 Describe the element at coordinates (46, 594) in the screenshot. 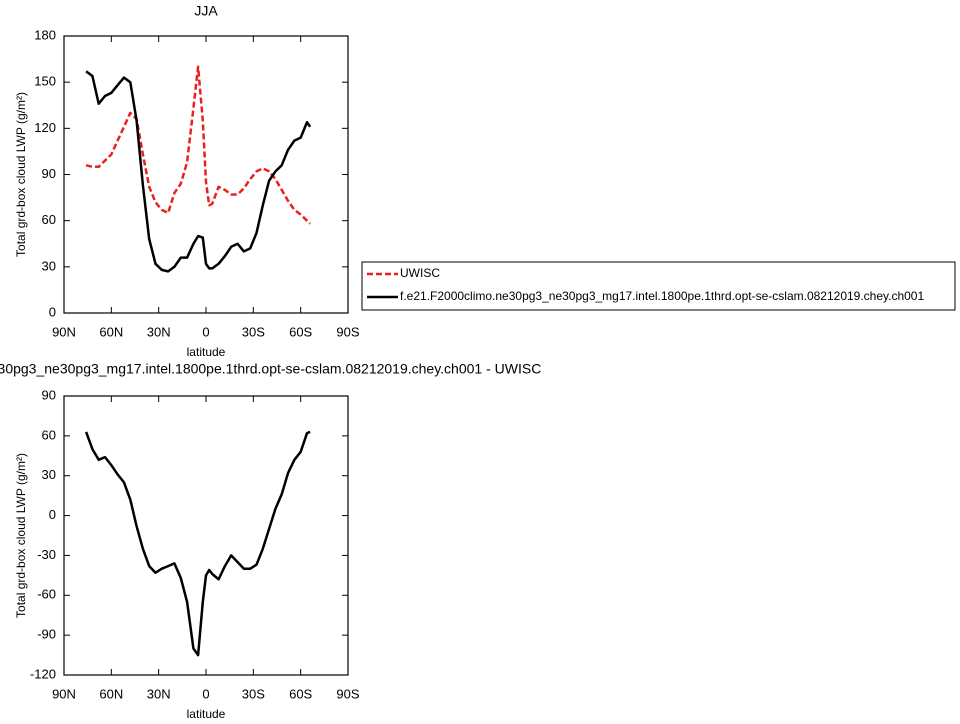

I see `y-tick-label: -60` at that location.